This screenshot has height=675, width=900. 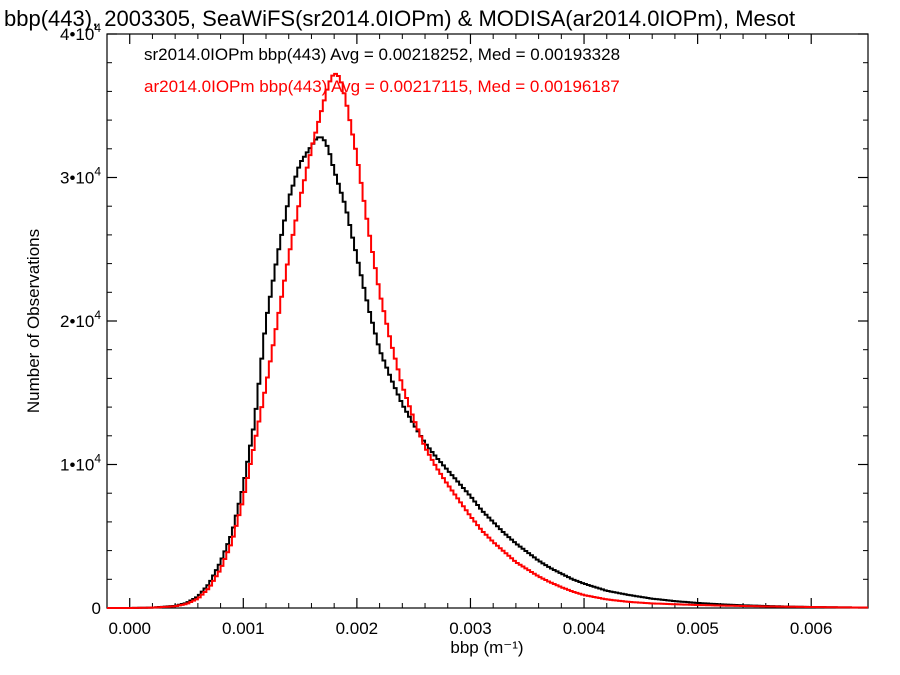 What do you see at coordinates (470, 628) in the screenshot?
I see `x-tick-label: 0.003` at bounding box center [470, 628].